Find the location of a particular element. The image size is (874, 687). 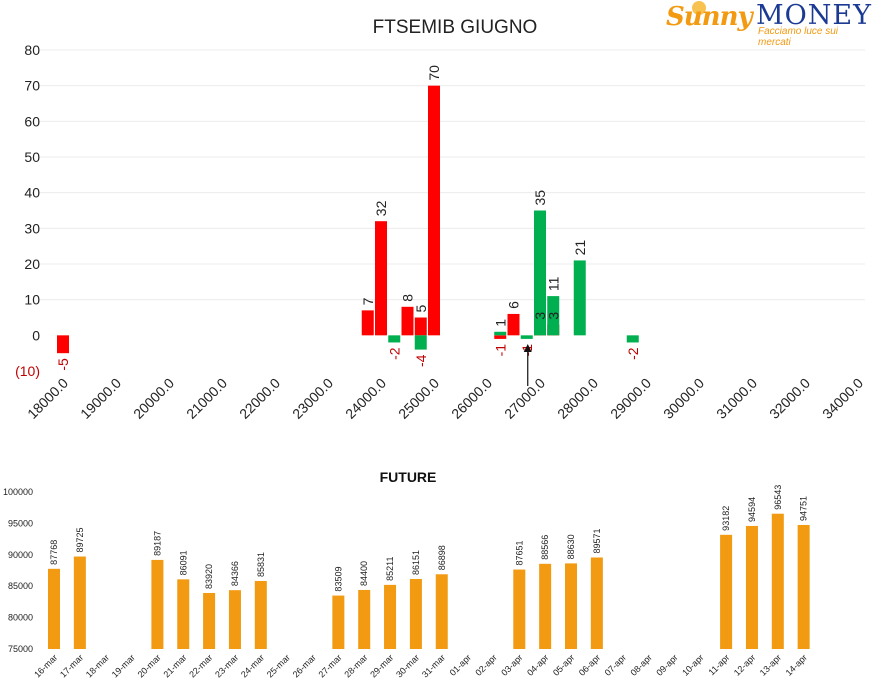

future-x-tick-label: 10-apr is located at coordinates (692, 664).